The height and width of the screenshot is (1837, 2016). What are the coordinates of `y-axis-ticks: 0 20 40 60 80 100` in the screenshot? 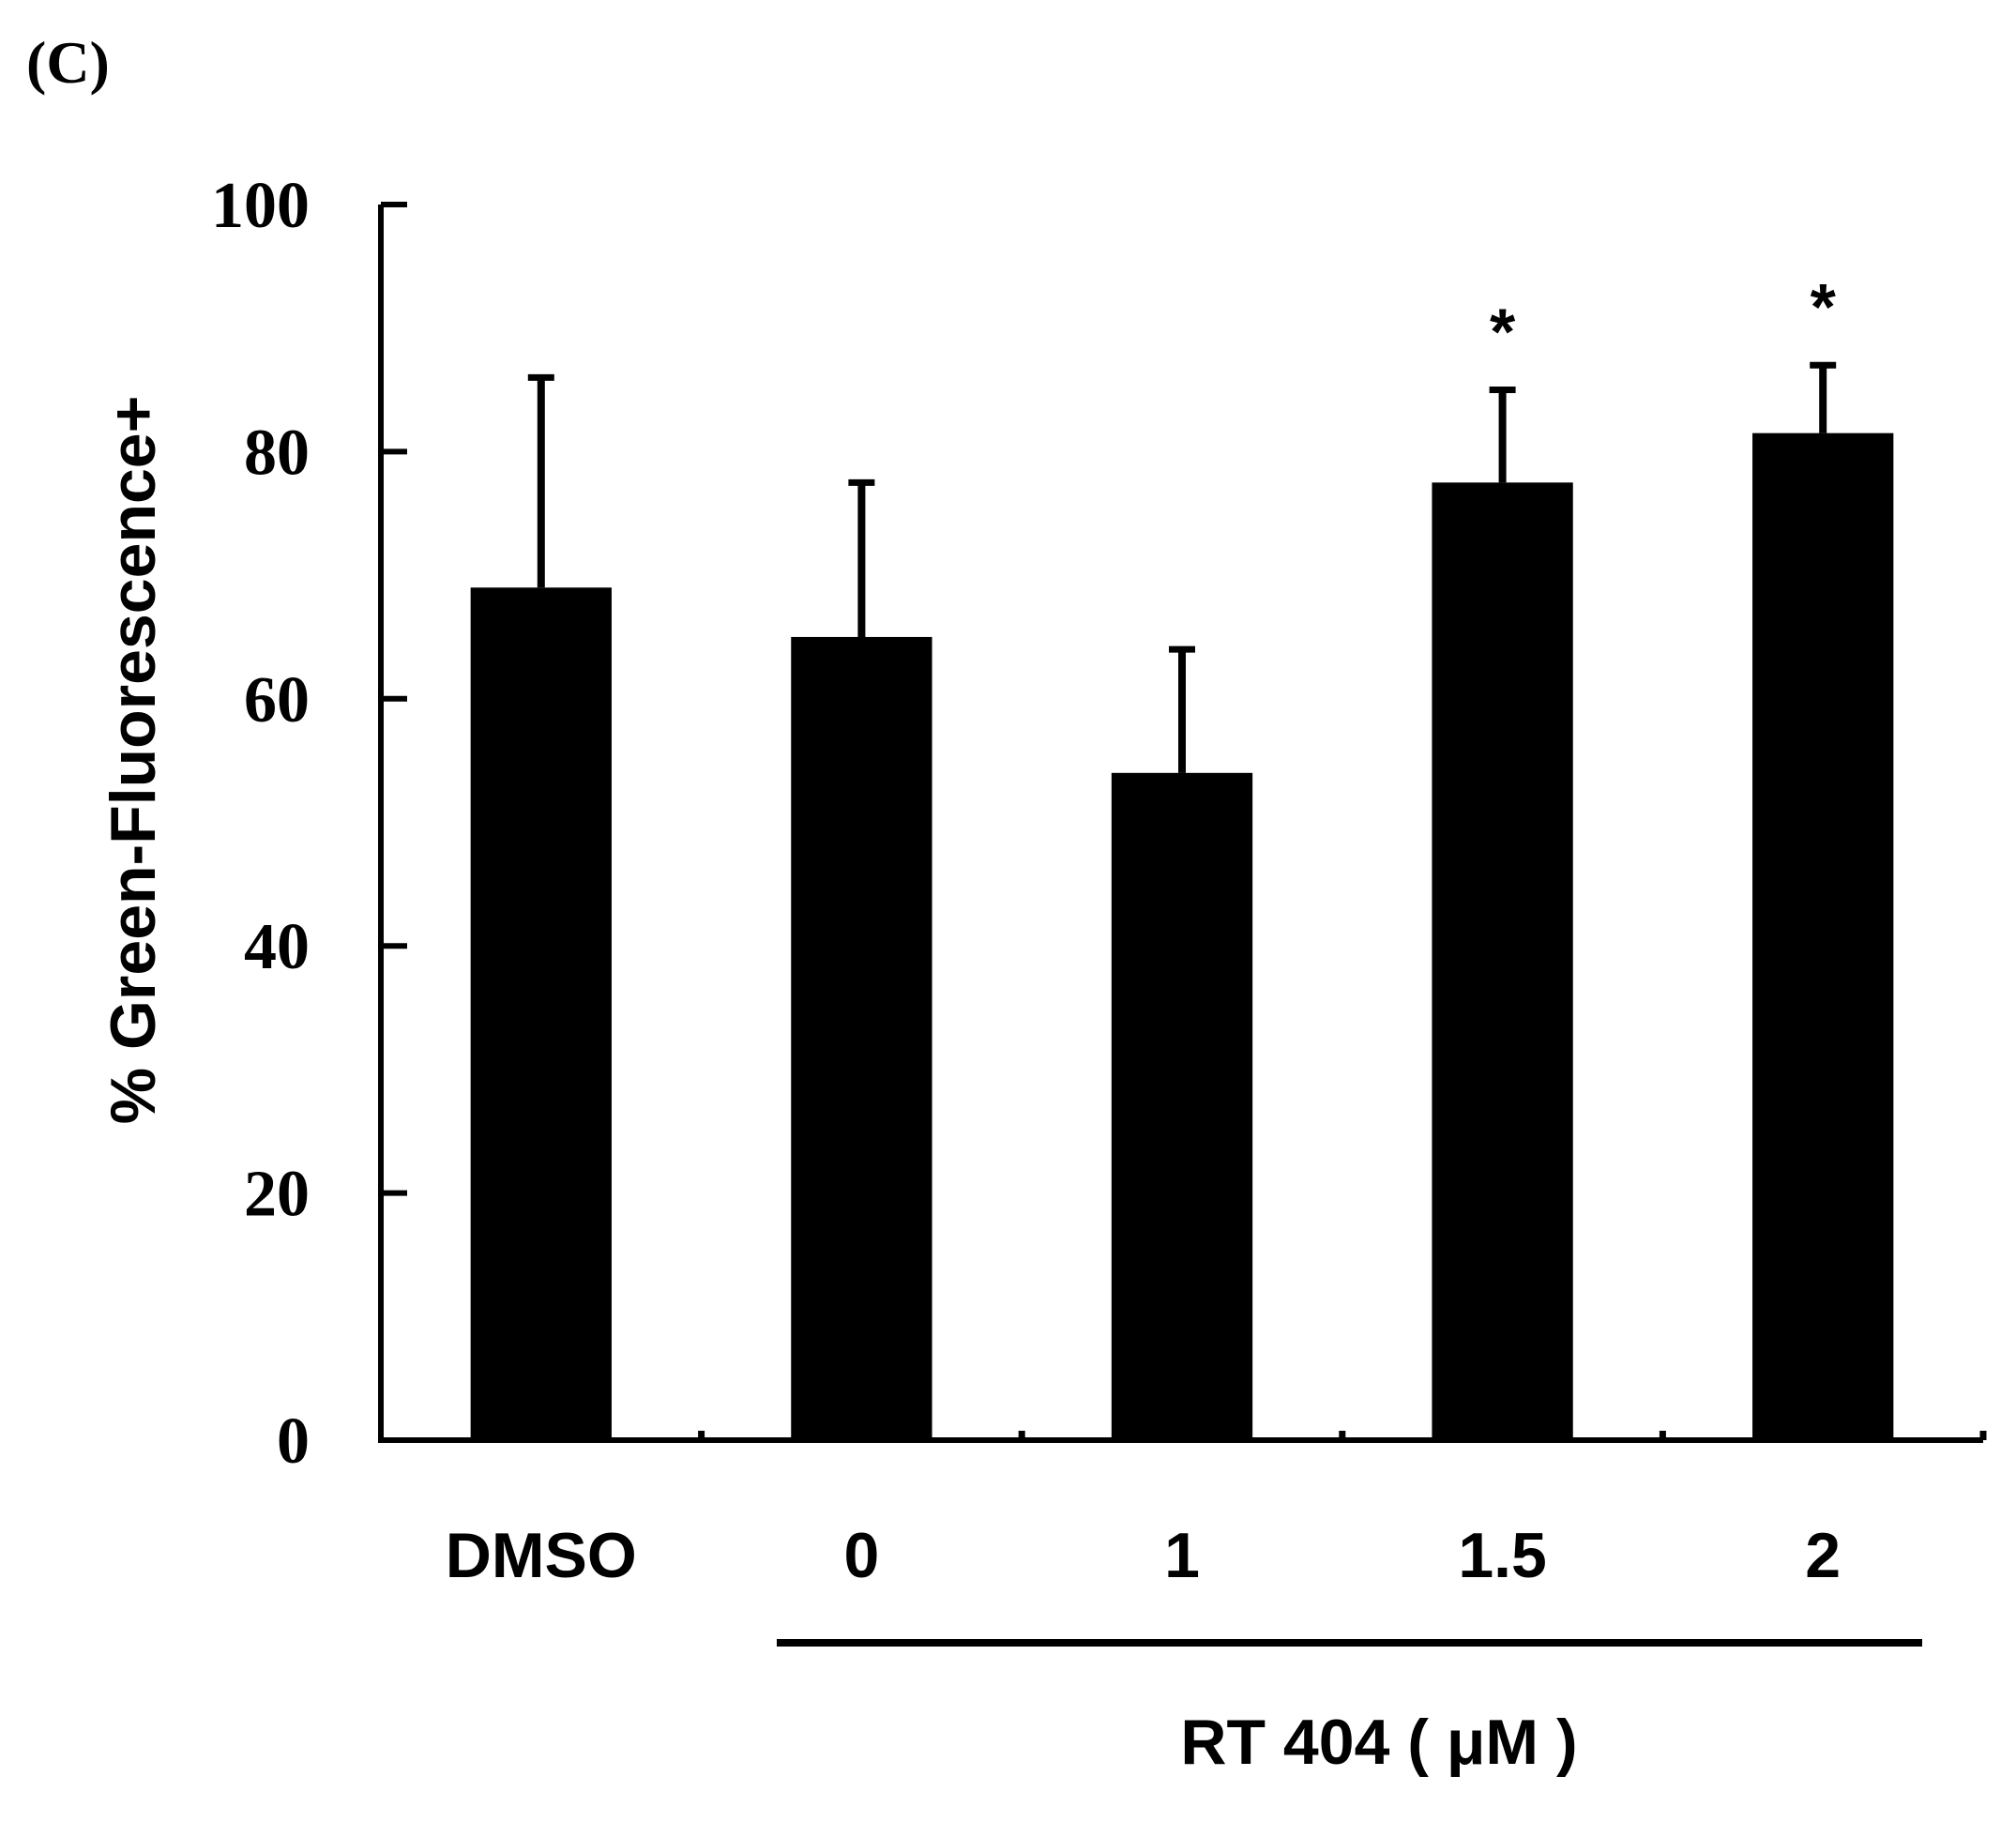 It's located at (309, 824).